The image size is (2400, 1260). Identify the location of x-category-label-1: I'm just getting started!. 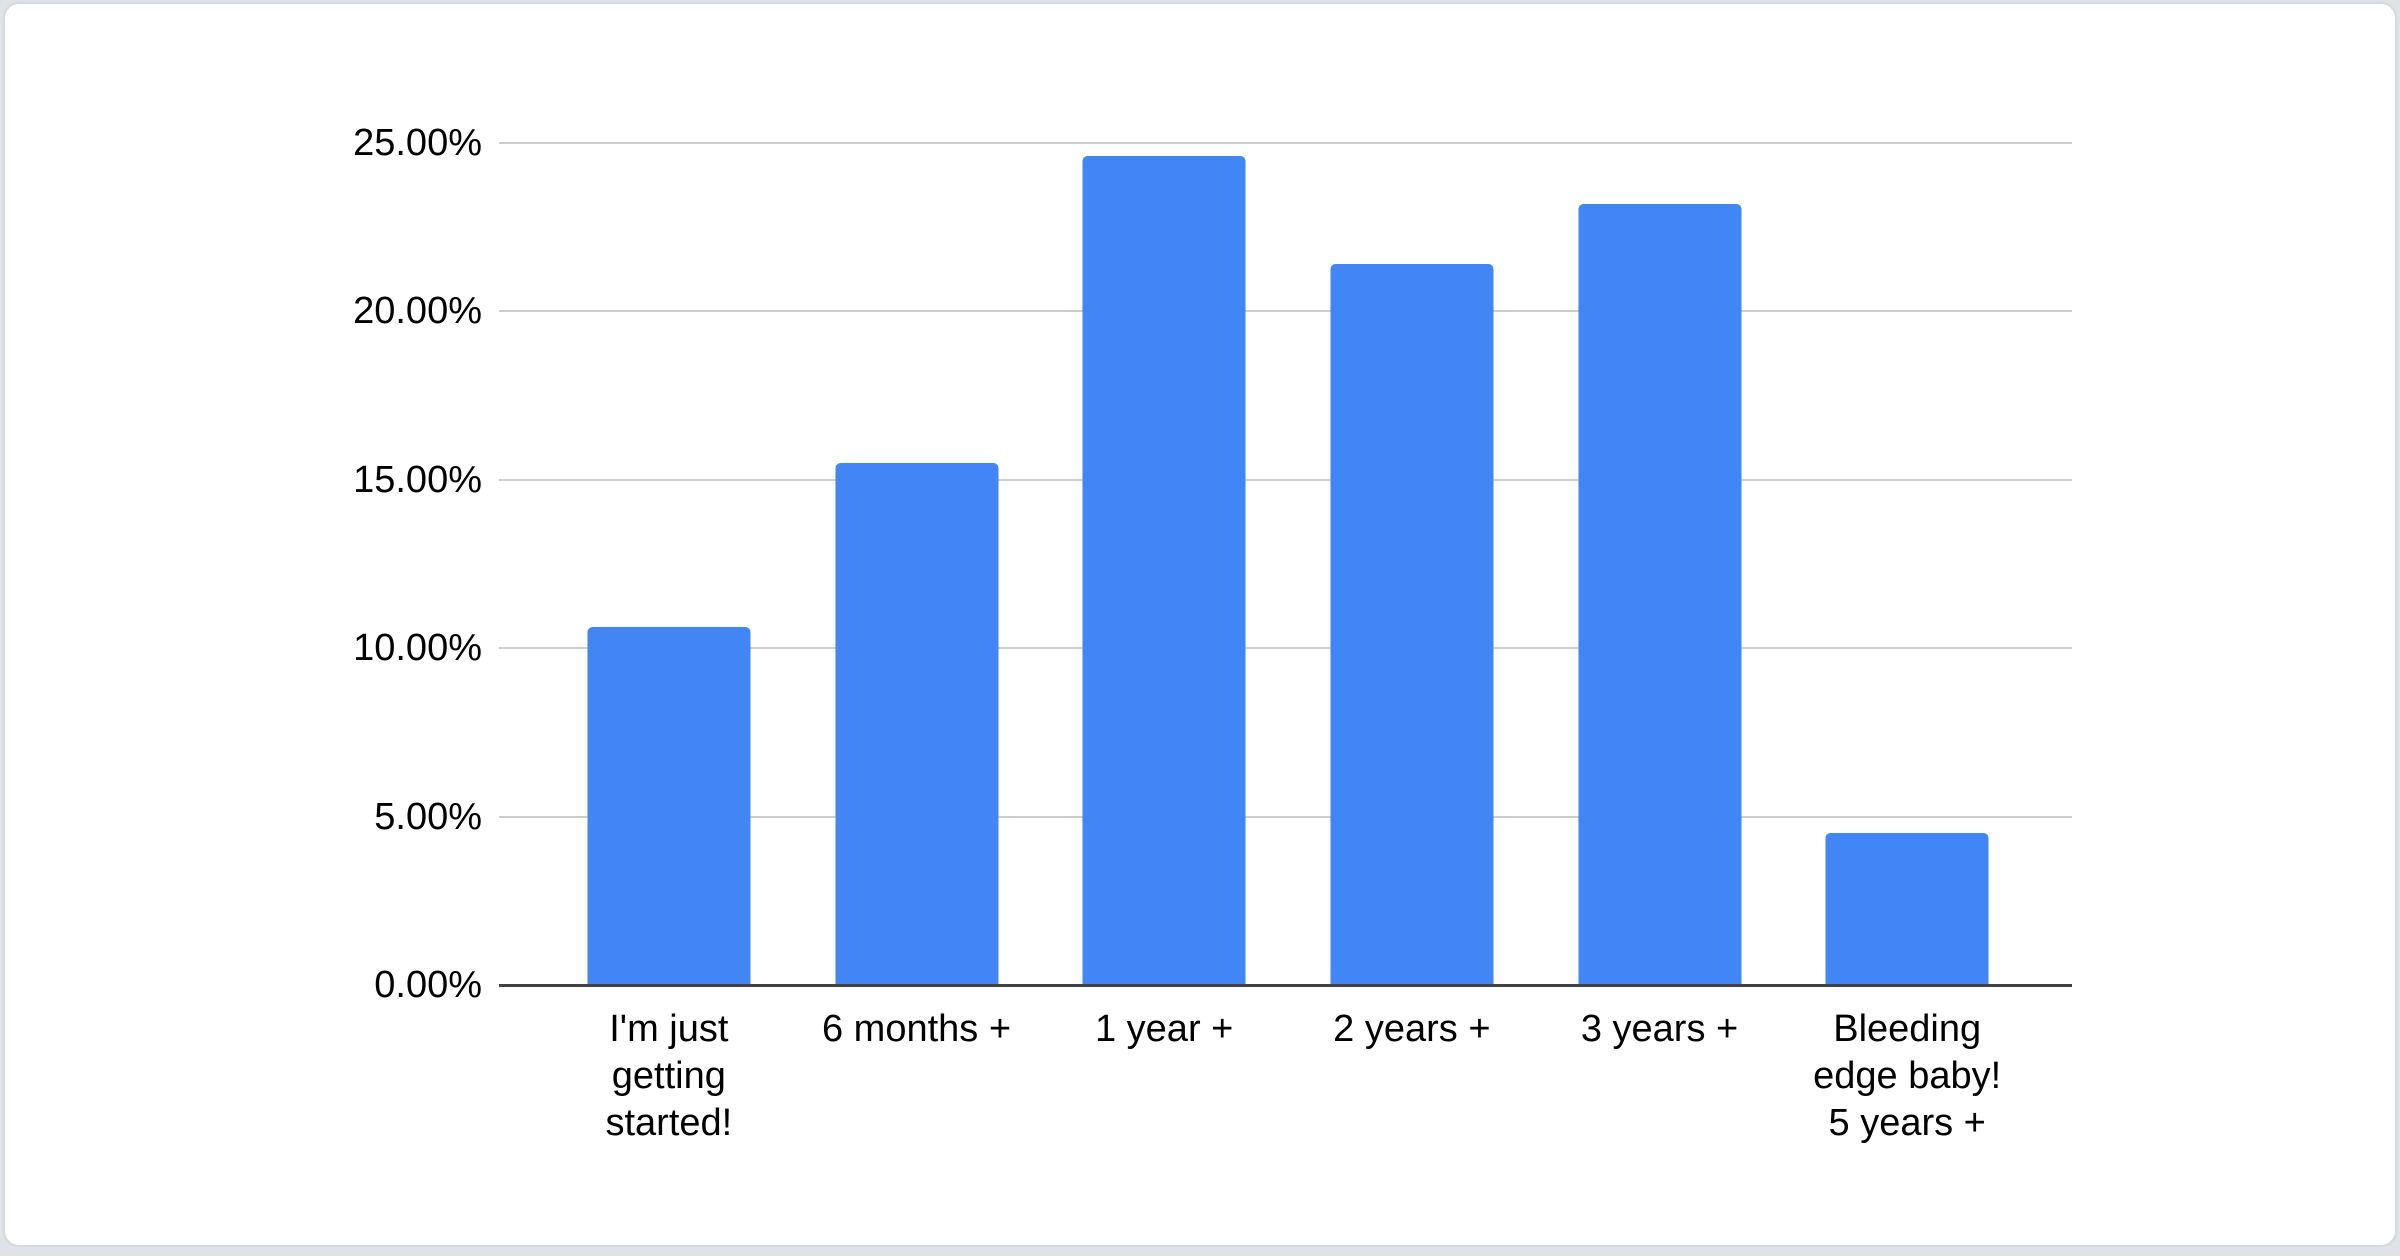
(669, 1076).